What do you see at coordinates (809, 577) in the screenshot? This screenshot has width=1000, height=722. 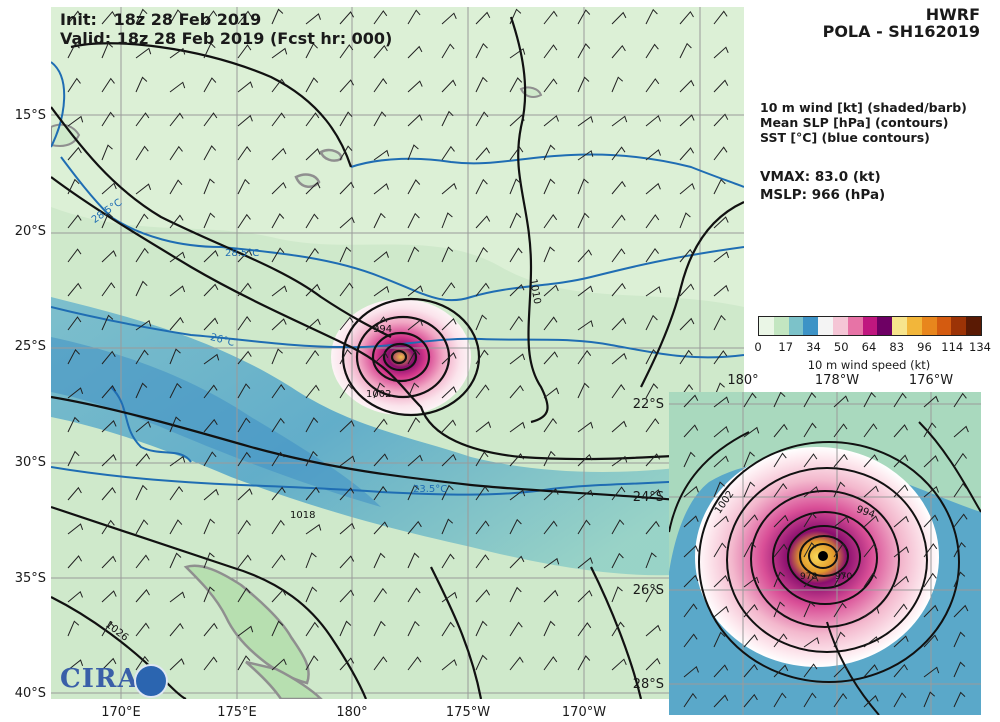 I see `inset-slp-label: 978` at bounding box center [809, 577].